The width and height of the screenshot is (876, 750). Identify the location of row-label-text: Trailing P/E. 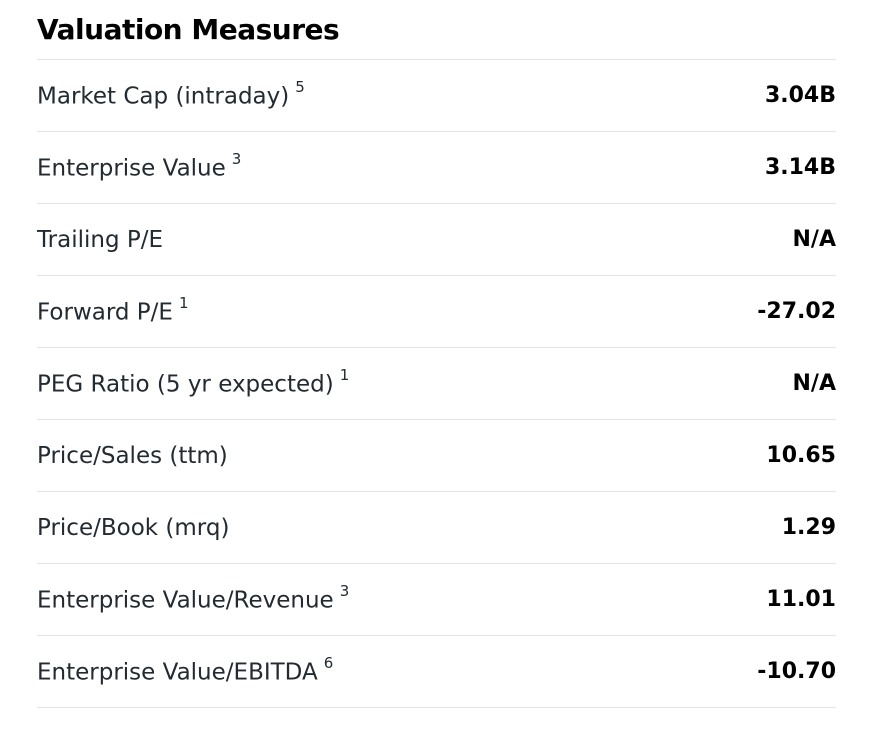
(100, 239).